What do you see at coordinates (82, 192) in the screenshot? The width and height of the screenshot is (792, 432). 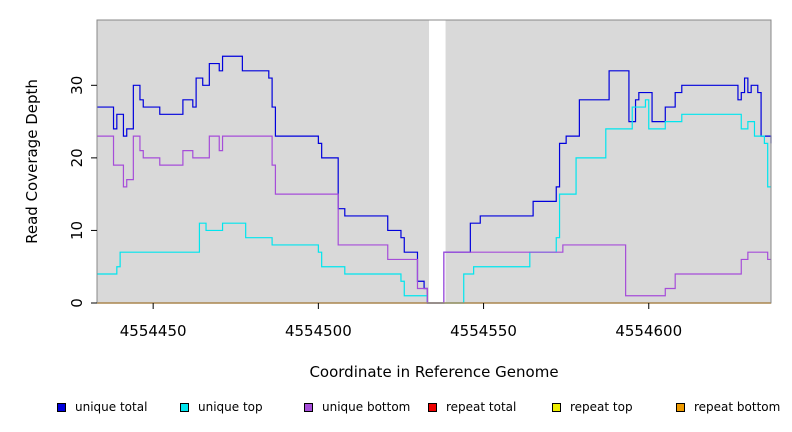 I see `y-axis: 0 10 20 30` at bounding box center [82, 192].